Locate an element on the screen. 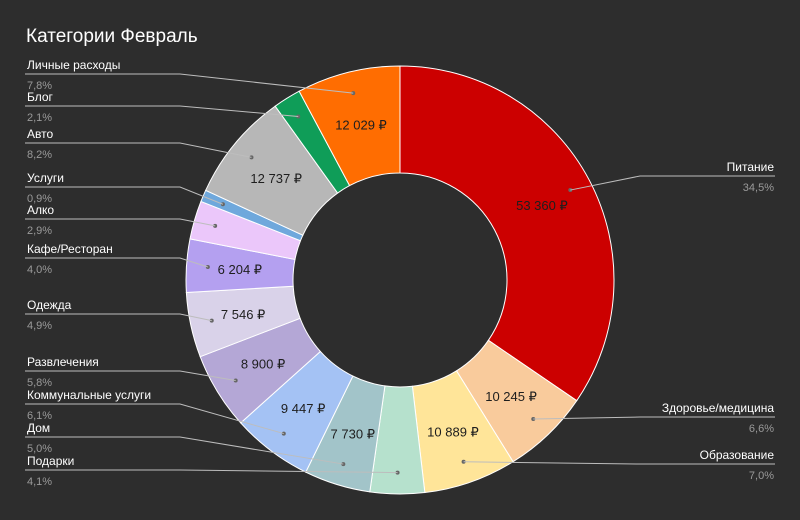  slice-value-label: 12 737 ₽ is located at coordinates (276, 178).